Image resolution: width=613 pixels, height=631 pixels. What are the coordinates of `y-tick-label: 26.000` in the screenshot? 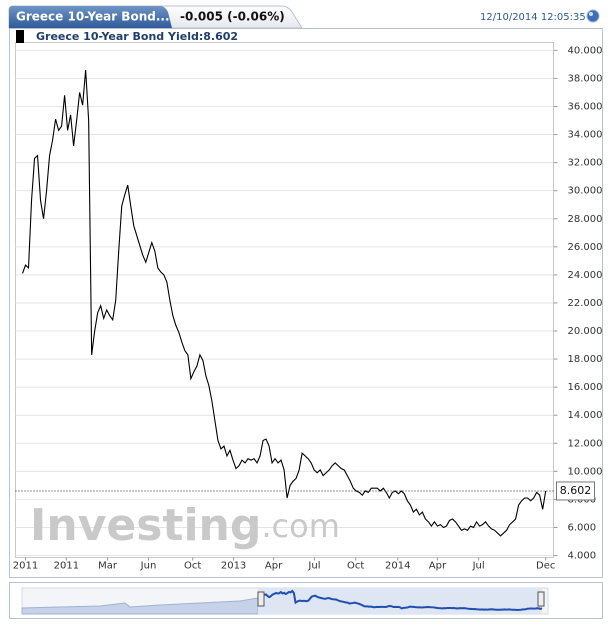 It's located at (585, 247).